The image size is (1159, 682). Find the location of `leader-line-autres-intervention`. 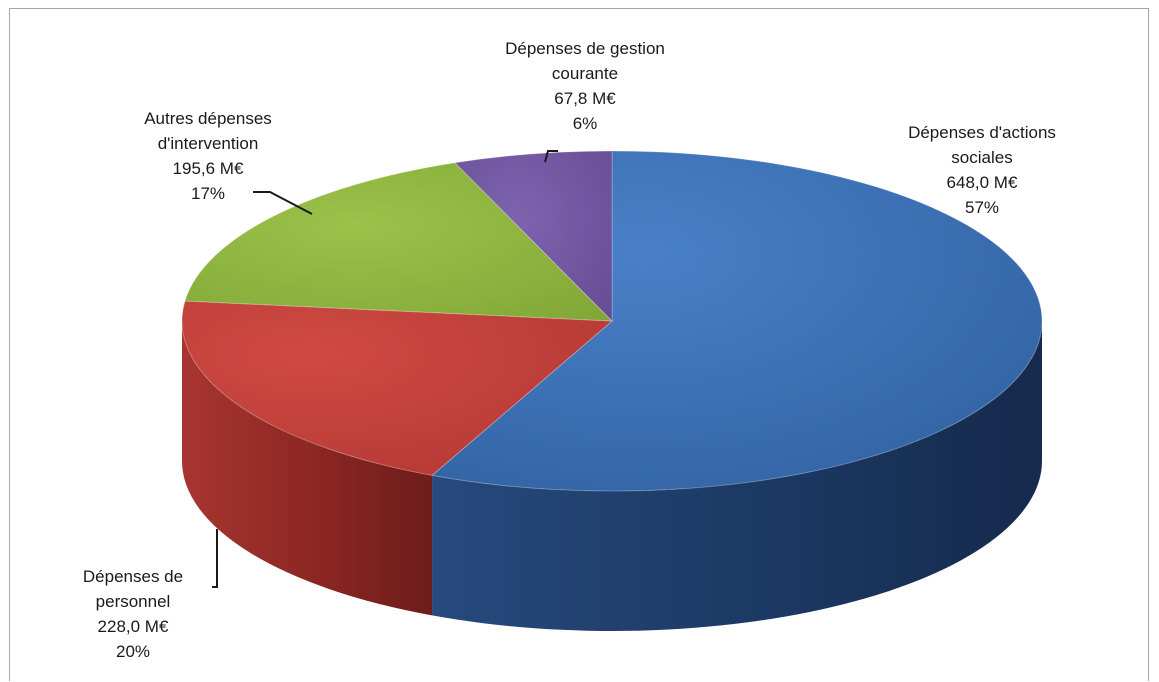

leader-line-autres-intervention is located at coordinates (283, 203).